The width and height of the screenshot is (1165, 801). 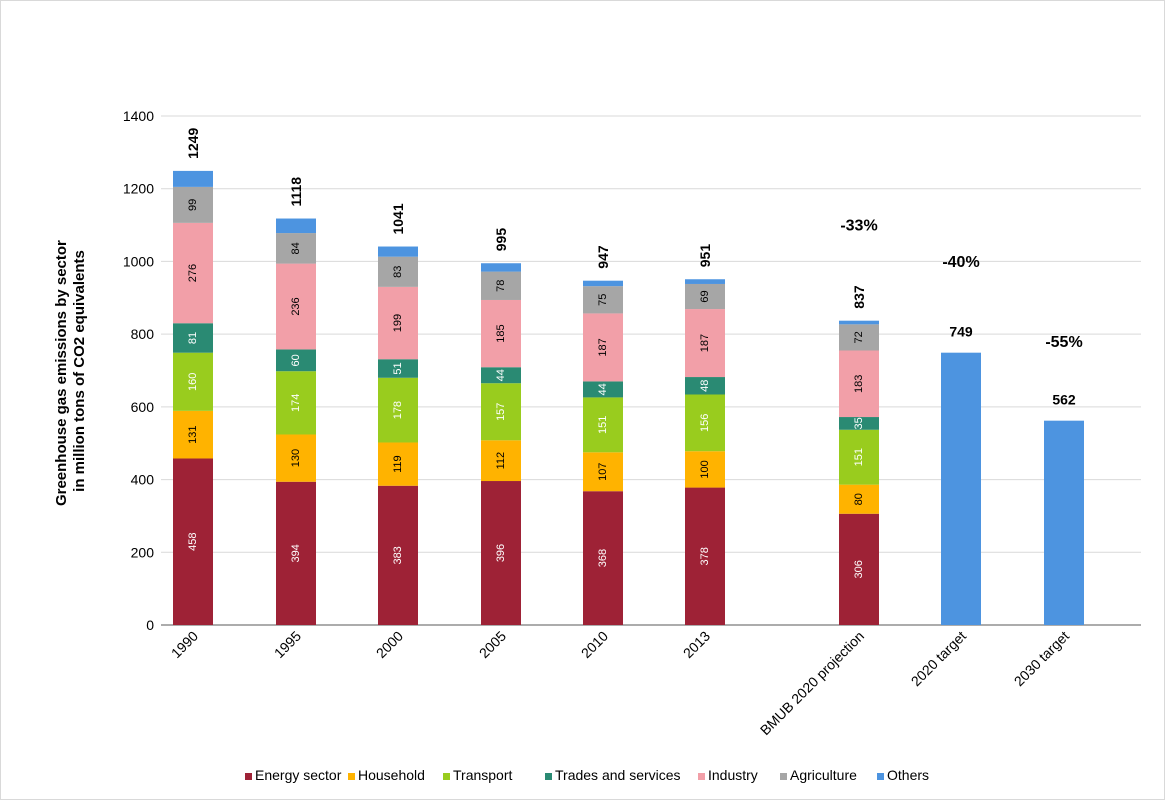 I want to click on y-axis-ticks: 0 200 400 600 800 1000 1200 1400, so click(x=138, y=370).